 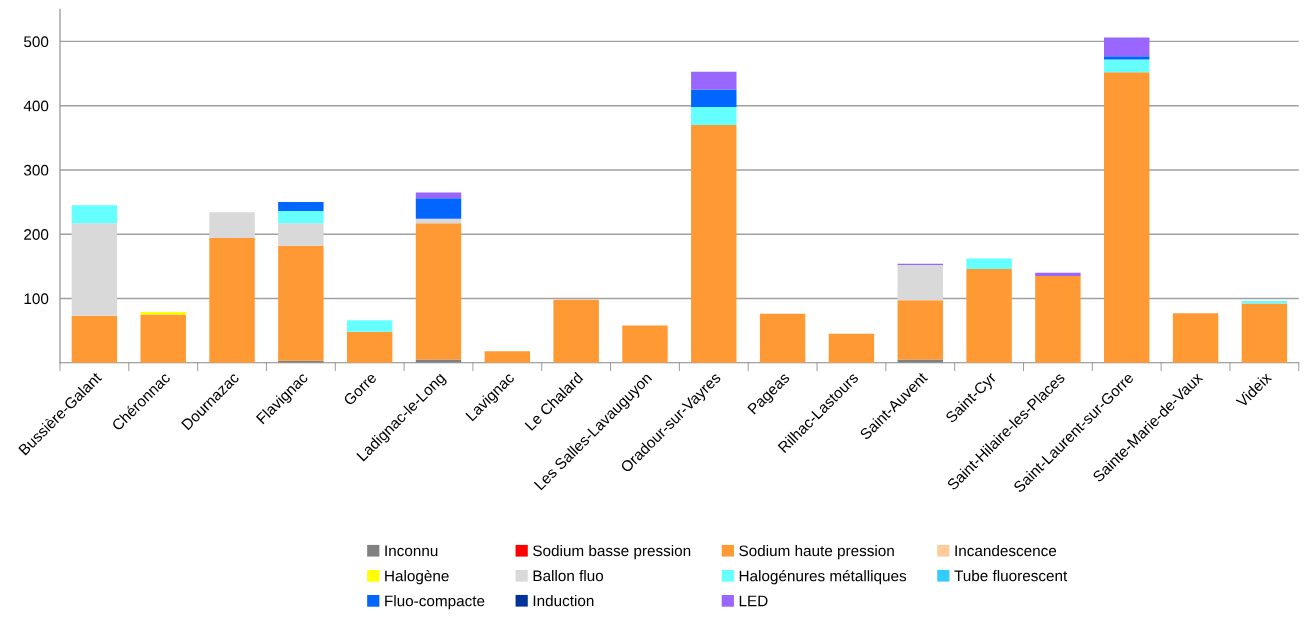 I want to click on legend-label: Induction, so click(x=563, y=601).